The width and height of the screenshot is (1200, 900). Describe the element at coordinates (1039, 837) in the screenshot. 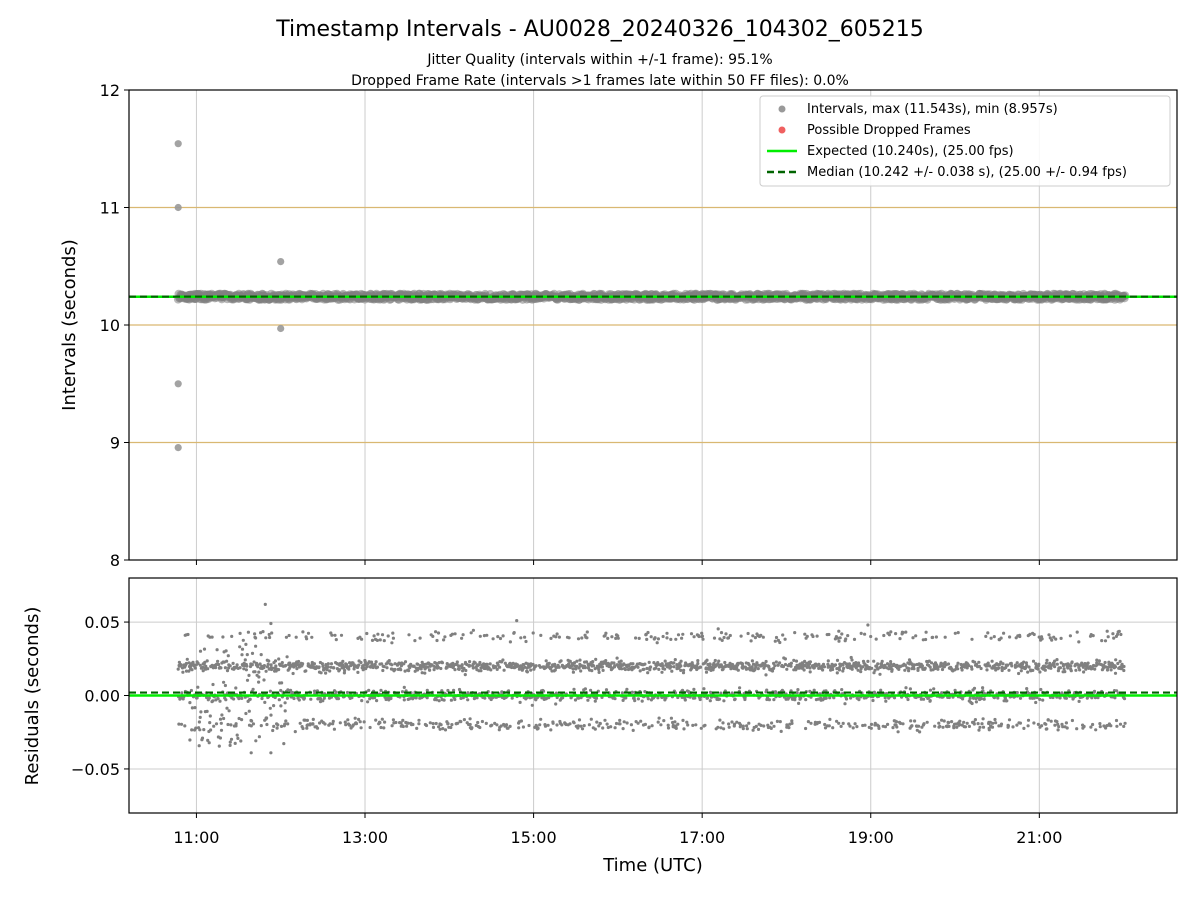

I see `x-tick-label: 21:00` at that location.